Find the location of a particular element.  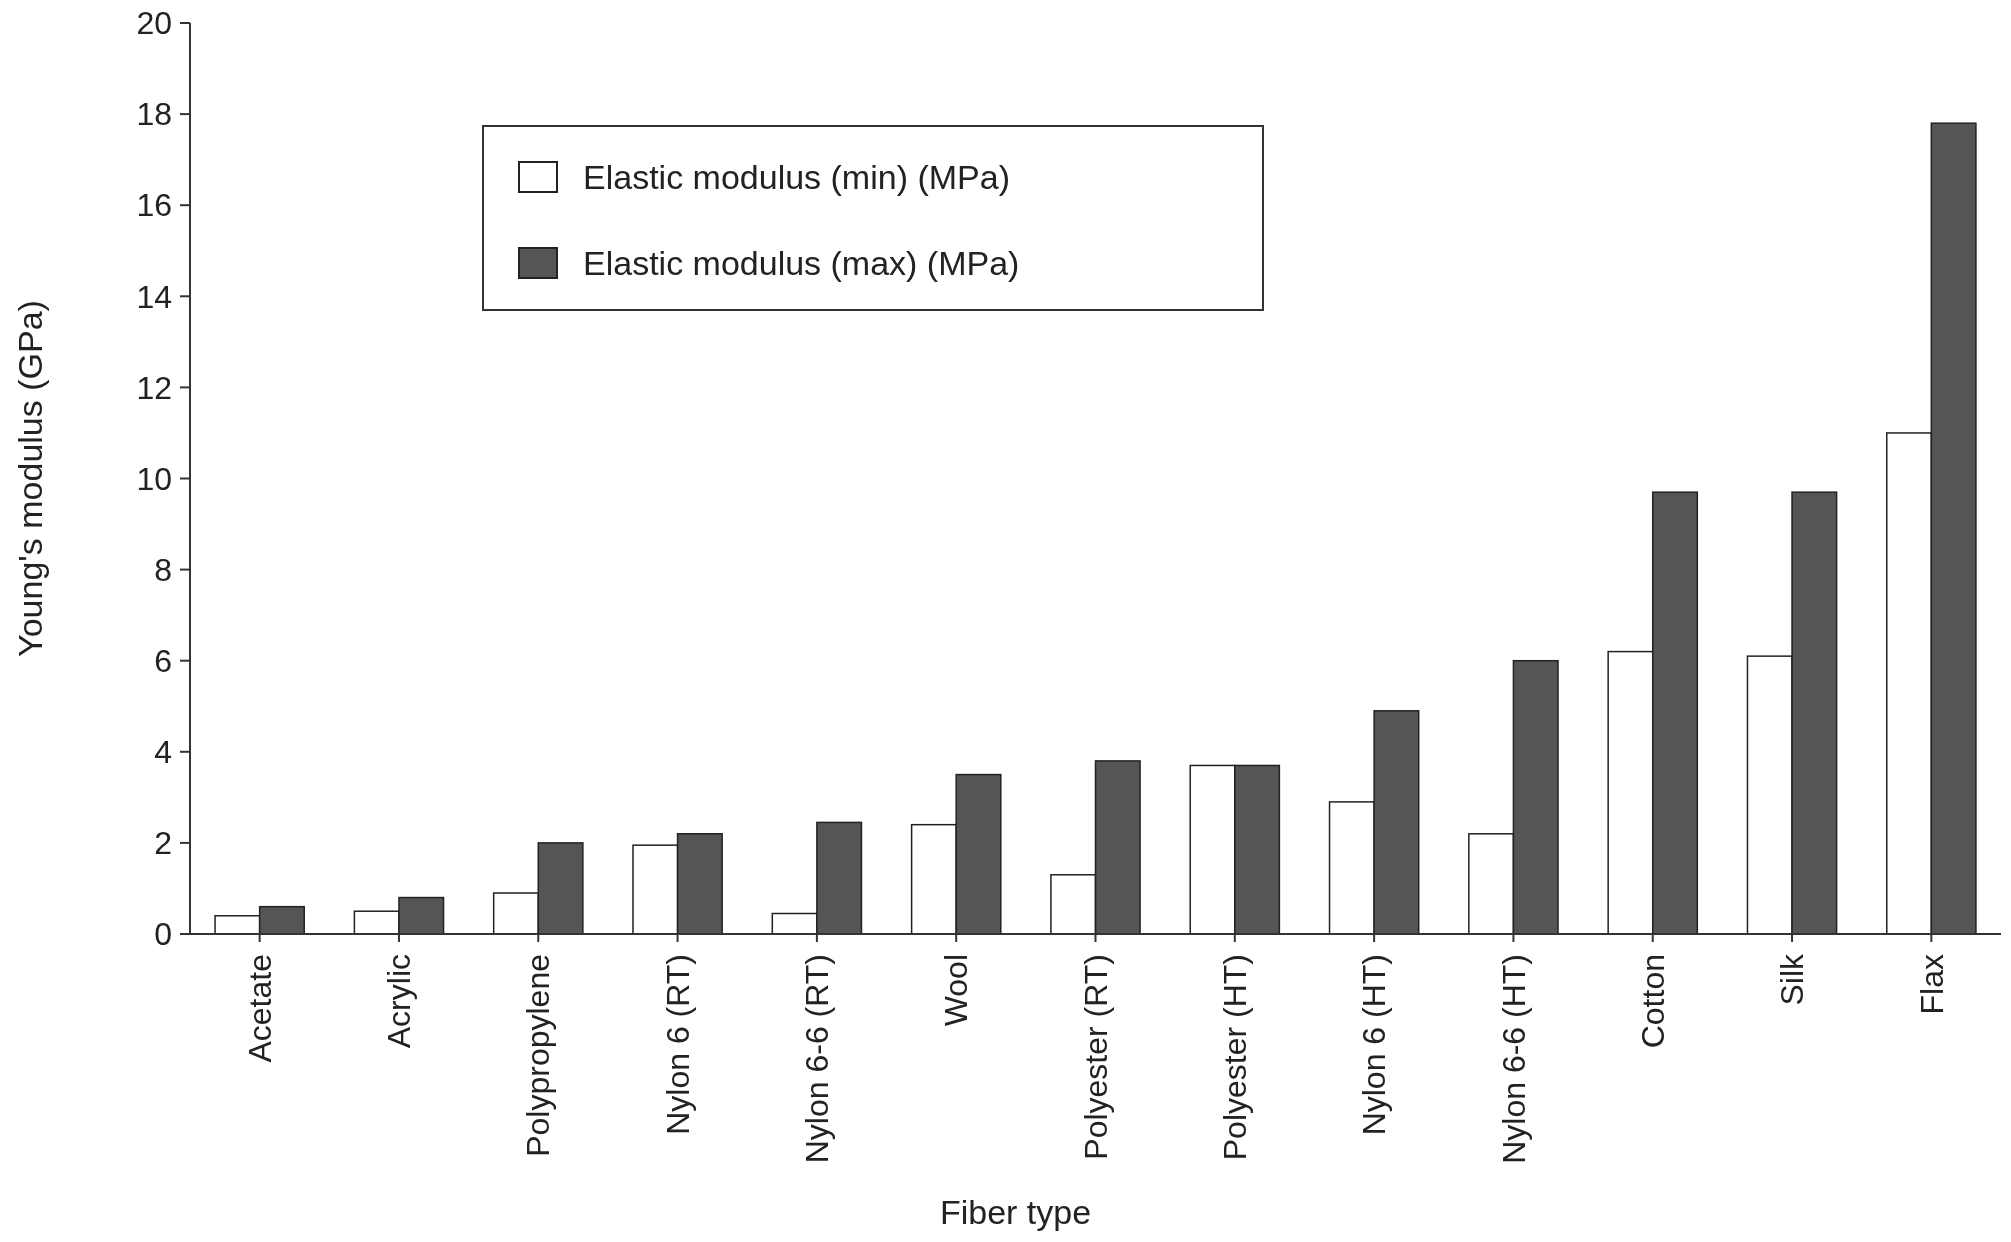

x-tick-label: Flax is located at coordinates (1931, 984).